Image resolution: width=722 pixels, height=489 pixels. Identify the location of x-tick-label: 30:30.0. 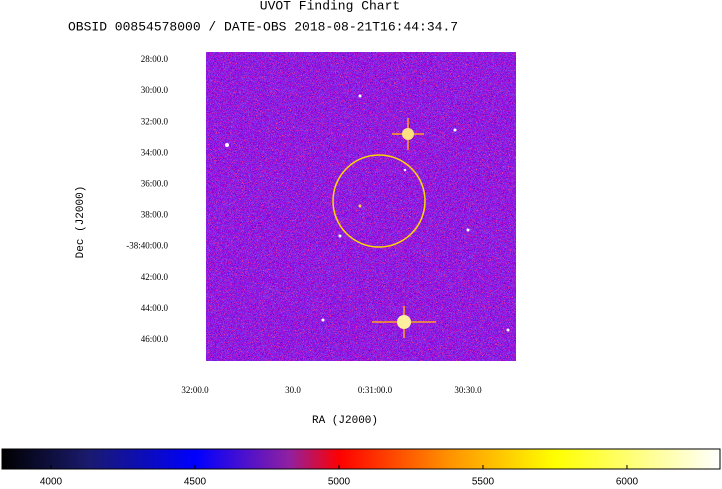
(468, 390).